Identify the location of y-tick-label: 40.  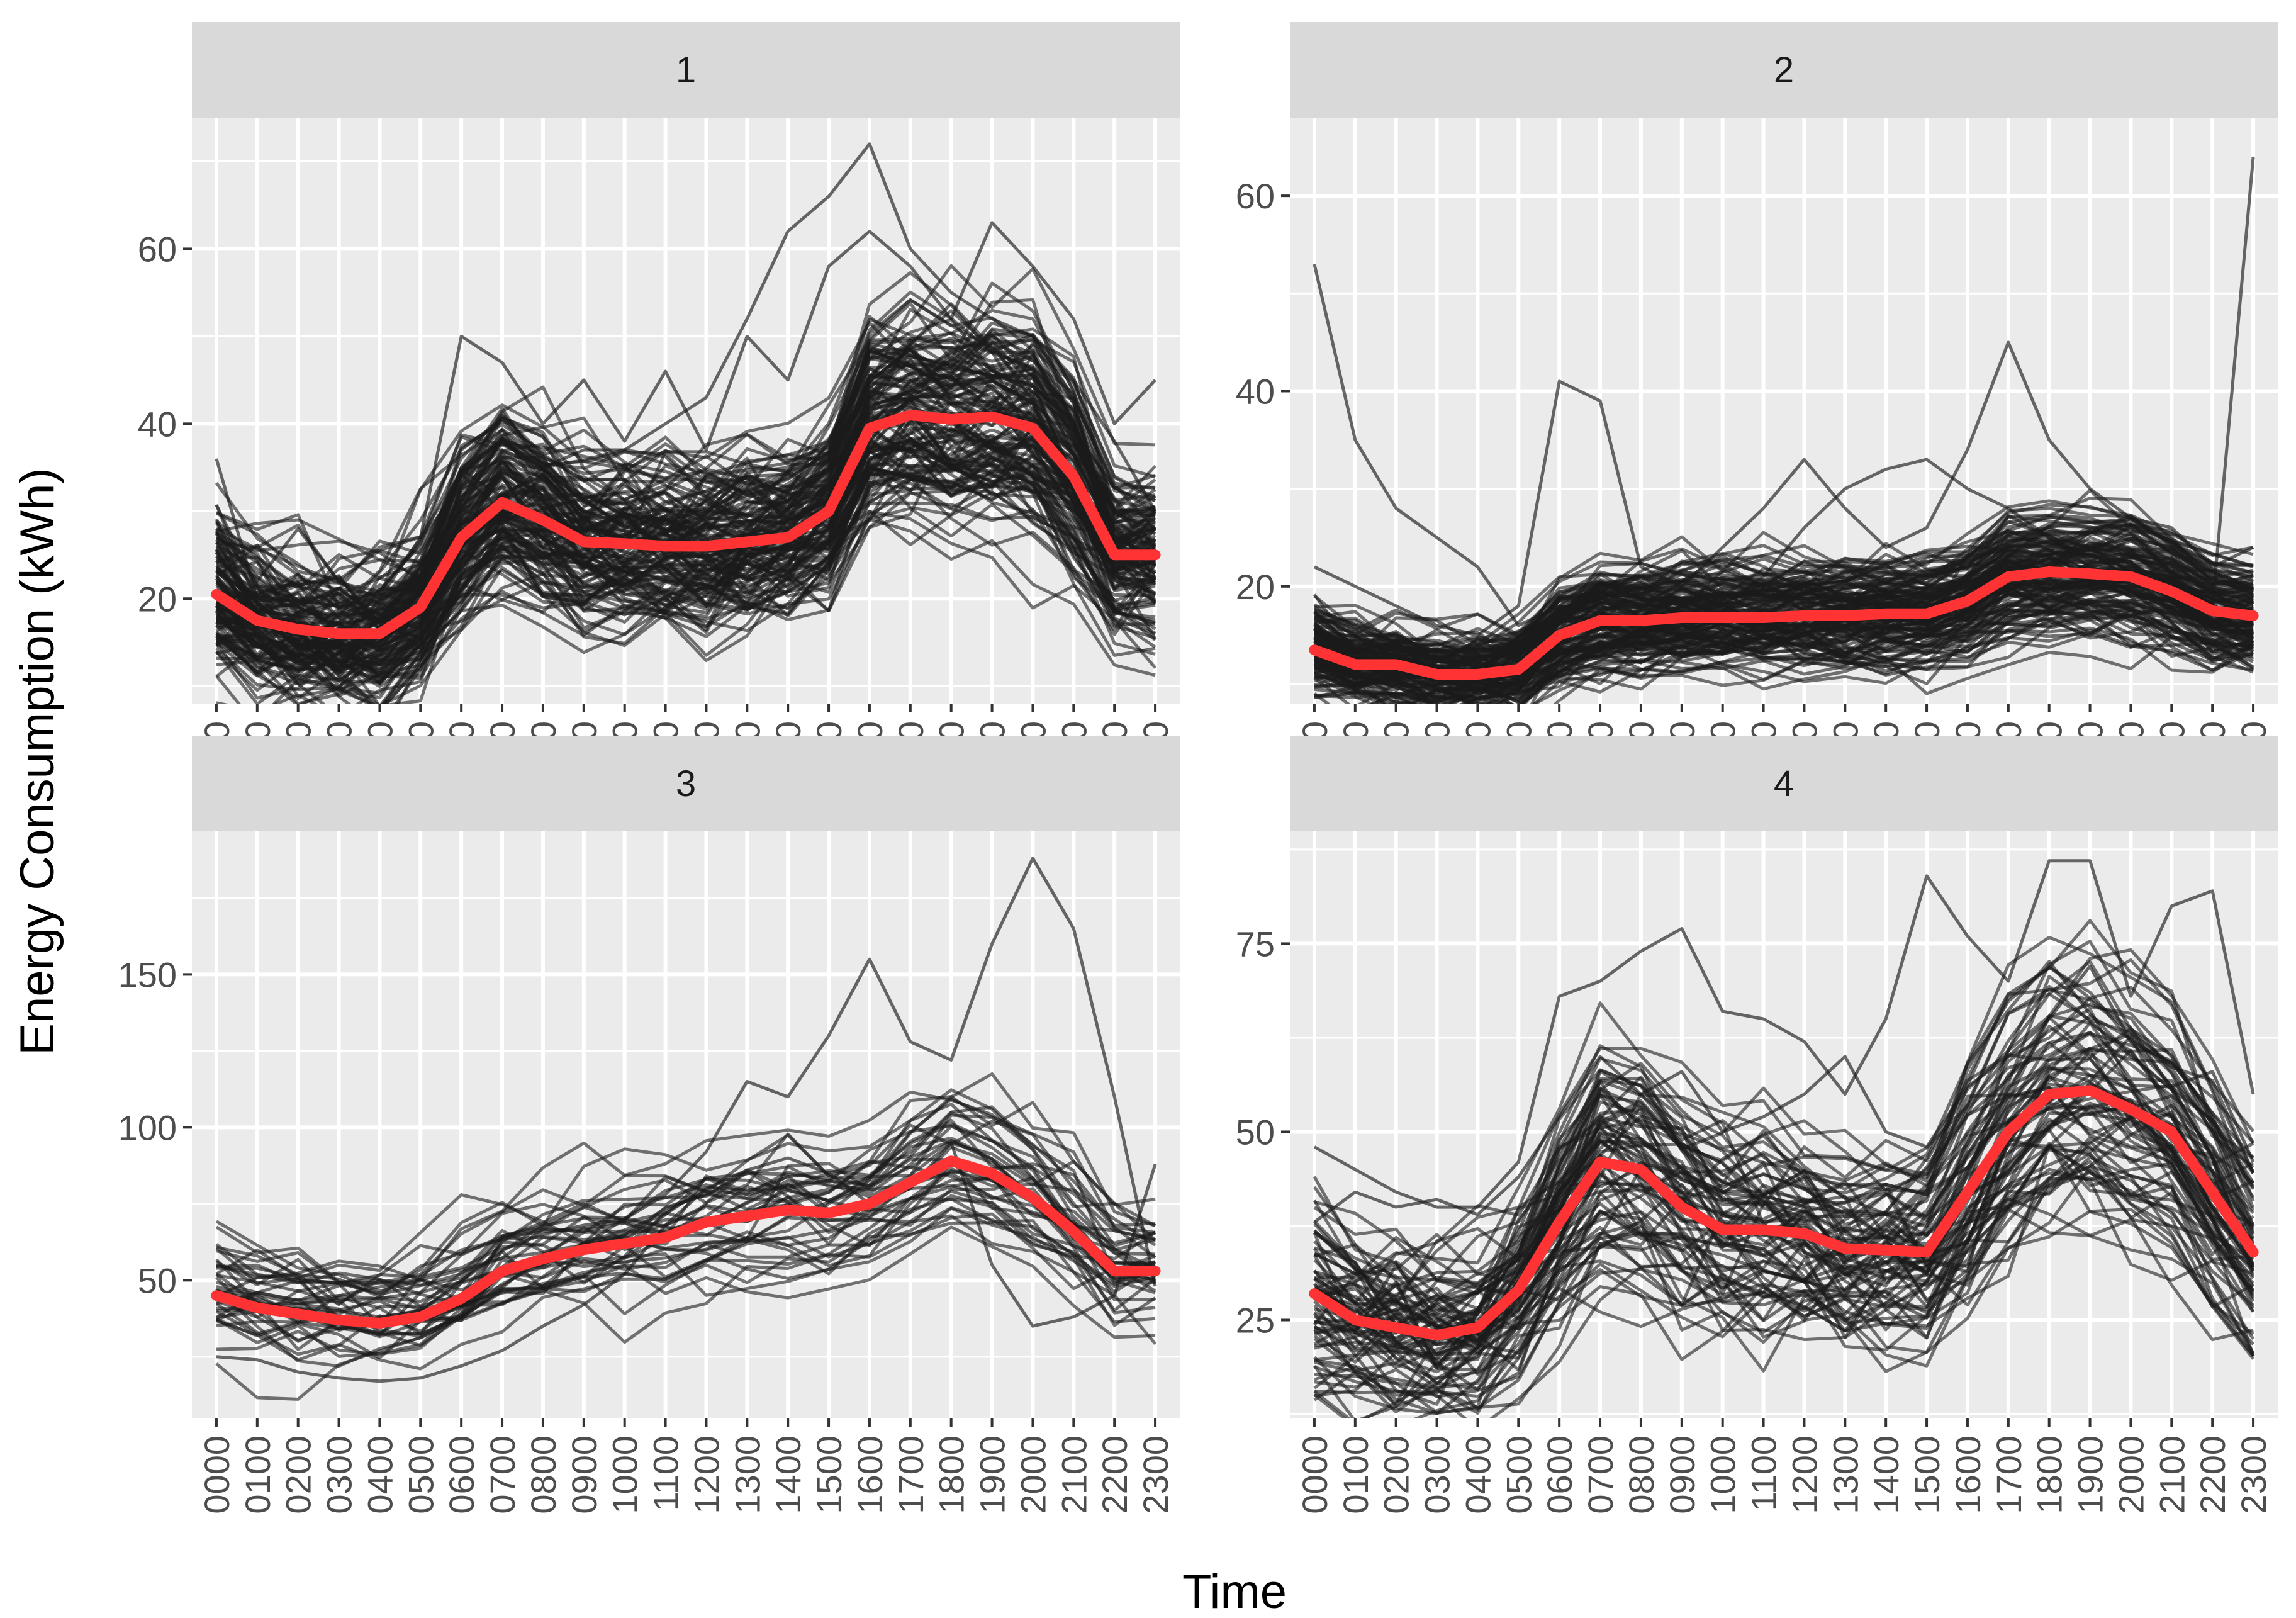
(157, 424).